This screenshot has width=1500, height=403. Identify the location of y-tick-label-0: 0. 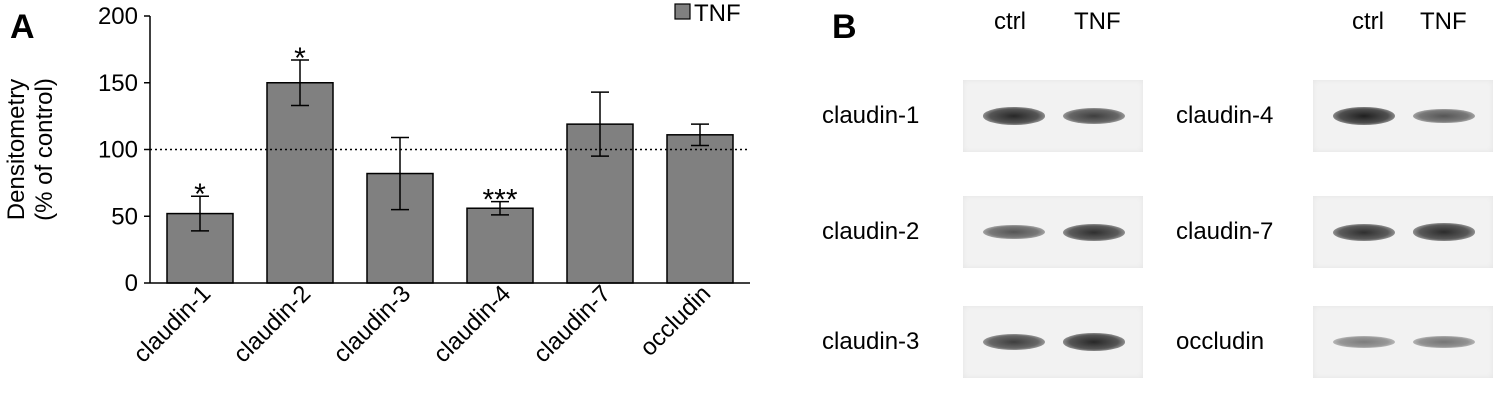
(131, 283).